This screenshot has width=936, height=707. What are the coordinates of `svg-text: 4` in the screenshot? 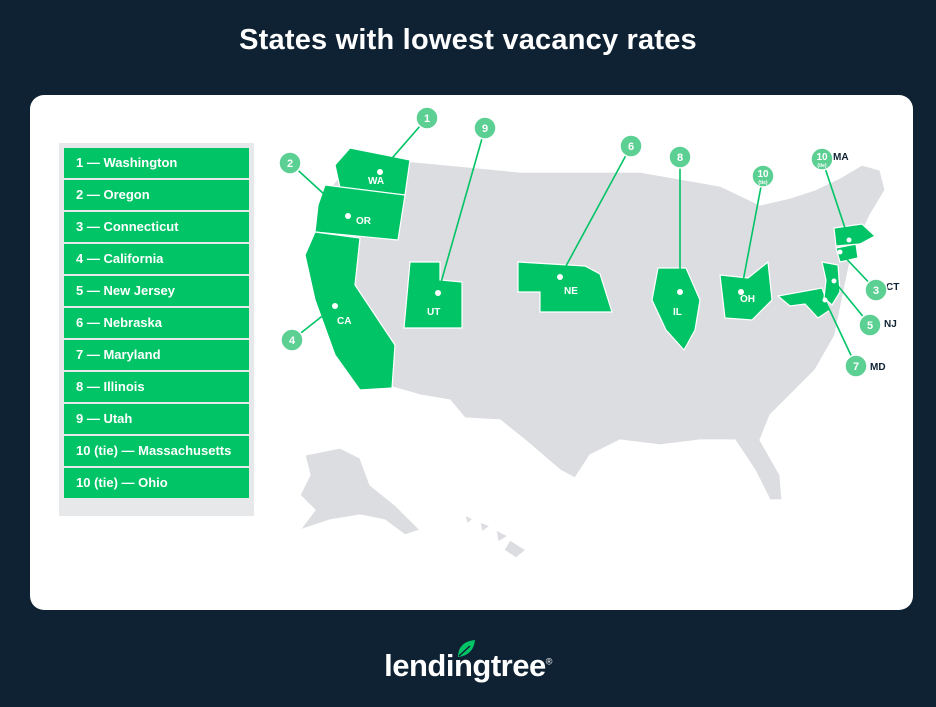 It's located at (292, 341).